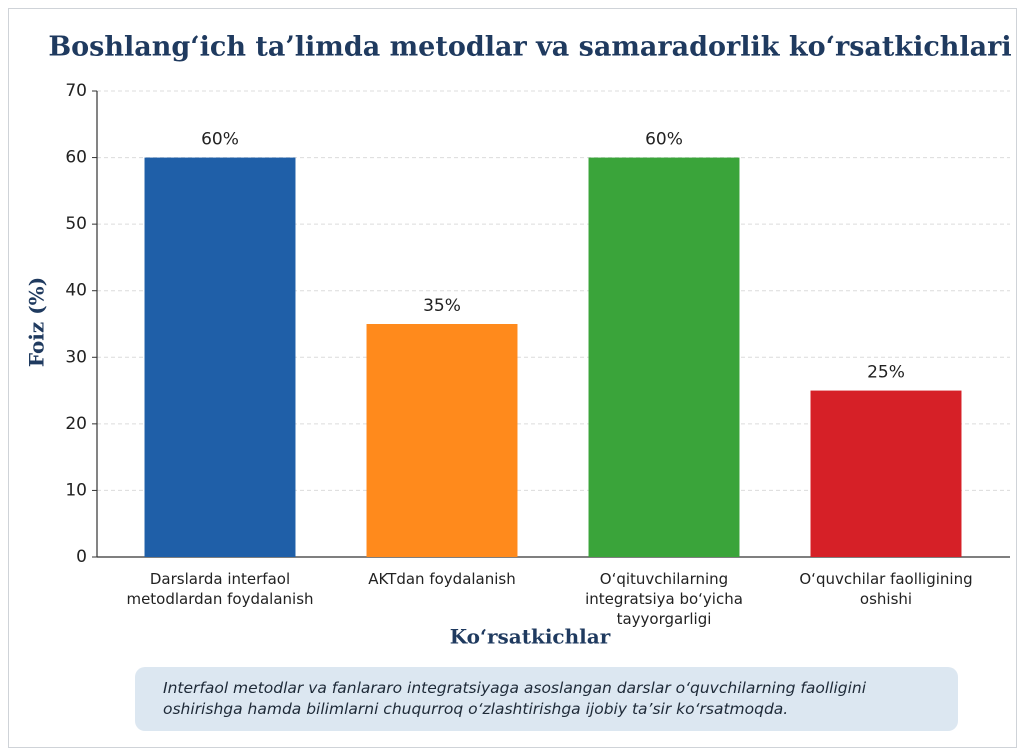 This screenshot has height=754, width=1027. Describe the element at coordinates (81, 557) in the screenshot. I see `y-tick-label: 0` at that location.